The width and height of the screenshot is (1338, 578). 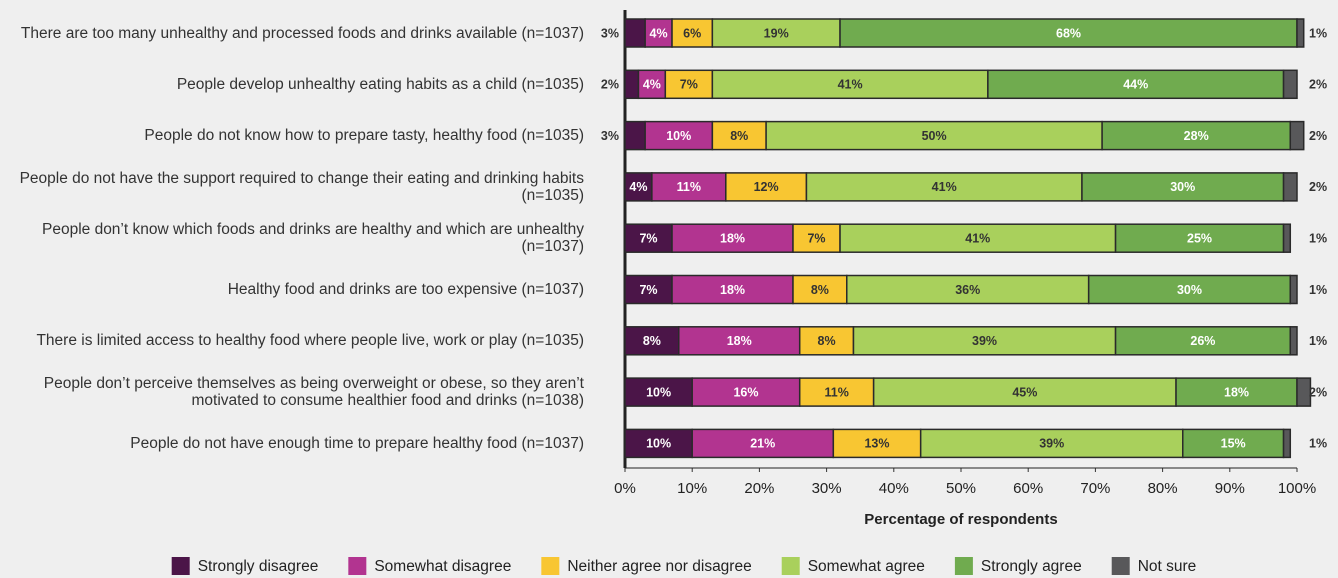 I want to click on x-tick-label: 10%, so click(x=692, y=488).